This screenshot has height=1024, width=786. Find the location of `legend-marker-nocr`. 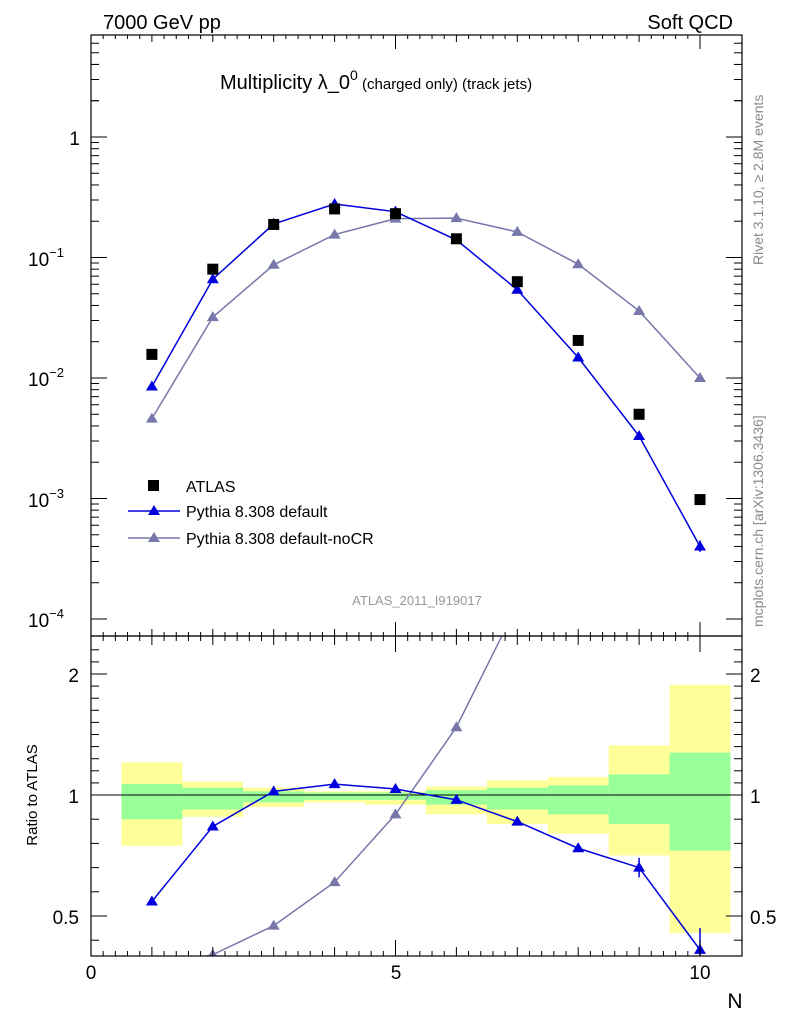

legend-marker-nocr is located at coordinates (154, 537).